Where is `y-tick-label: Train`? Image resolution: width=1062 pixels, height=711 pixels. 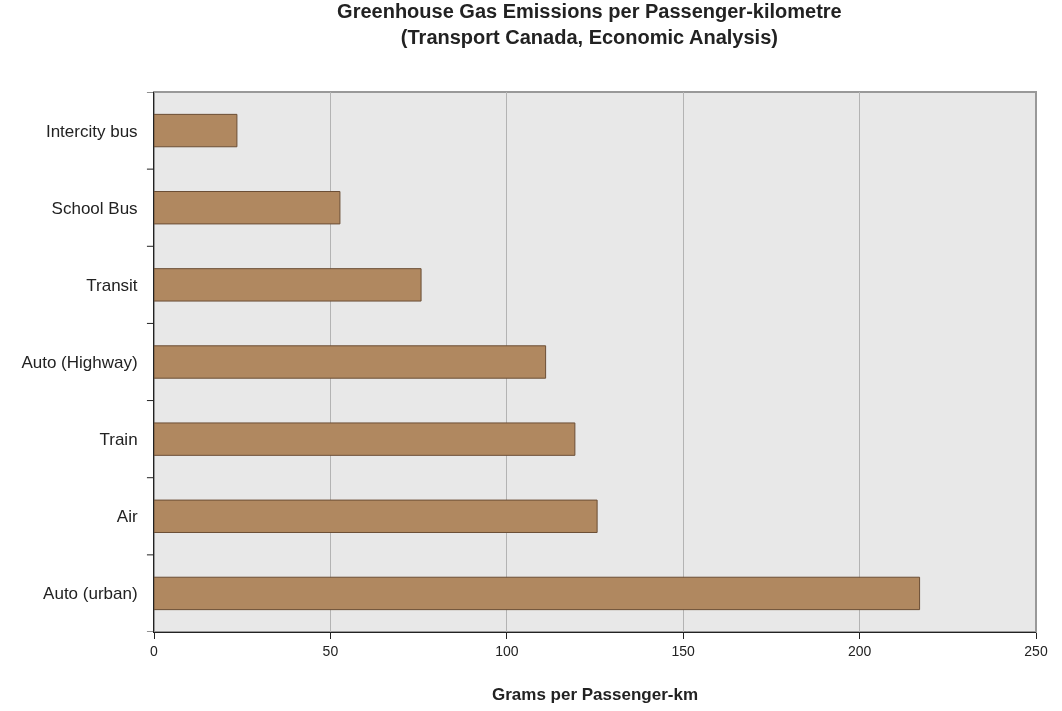
y-tick-label: Train is located at coordinates (118, 440).